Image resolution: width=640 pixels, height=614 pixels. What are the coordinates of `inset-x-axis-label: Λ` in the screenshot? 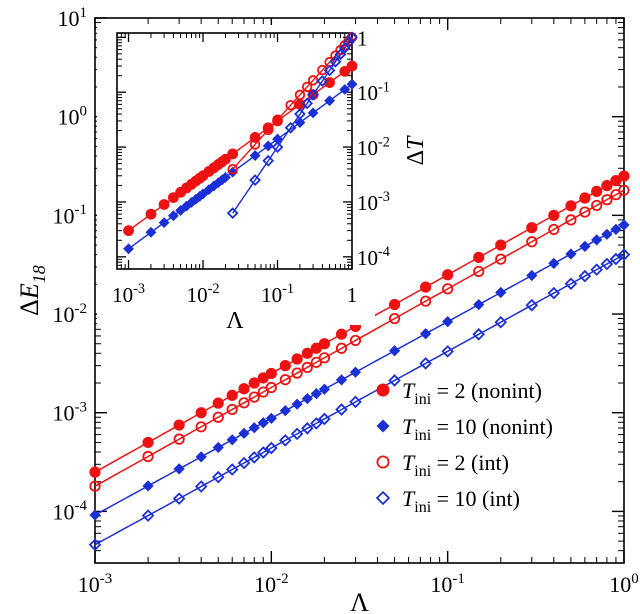 It's located at (235, 321).